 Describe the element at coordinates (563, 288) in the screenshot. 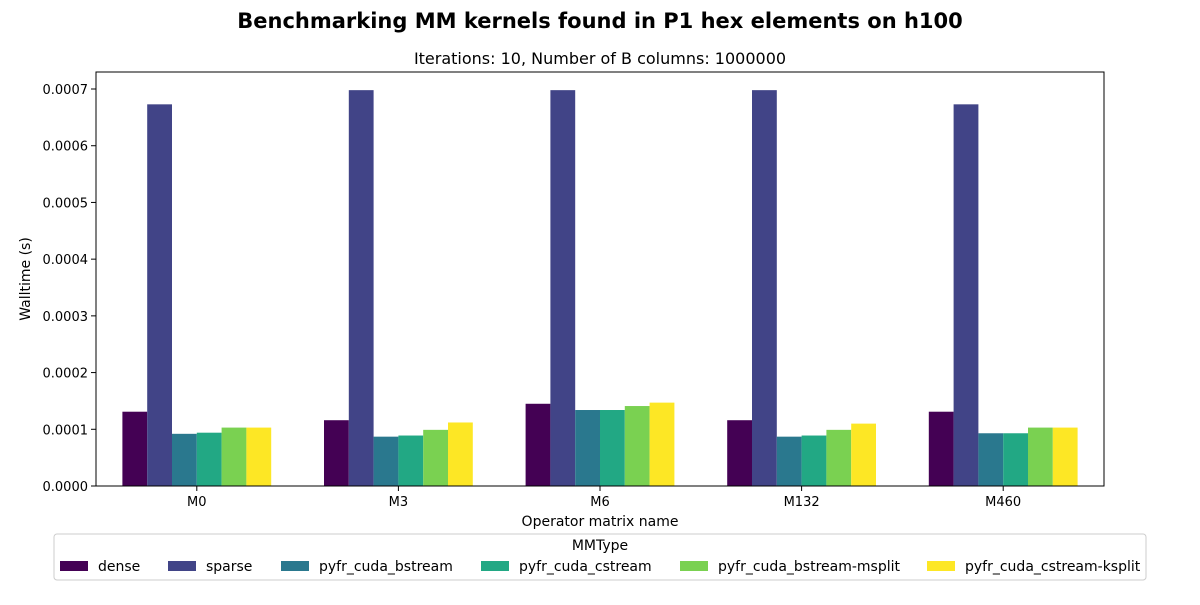

I see `bar-sparse-M6` at that location.